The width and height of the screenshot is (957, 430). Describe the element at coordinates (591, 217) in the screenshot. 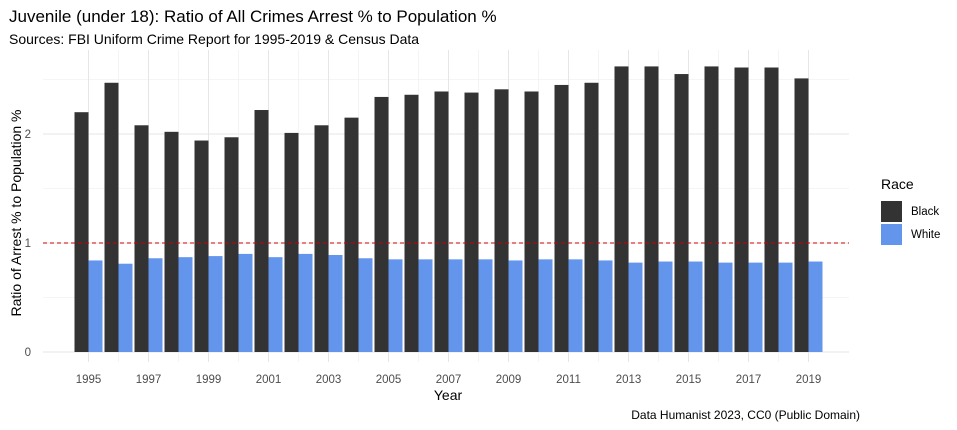

I see `bar-black-2012` at that location.